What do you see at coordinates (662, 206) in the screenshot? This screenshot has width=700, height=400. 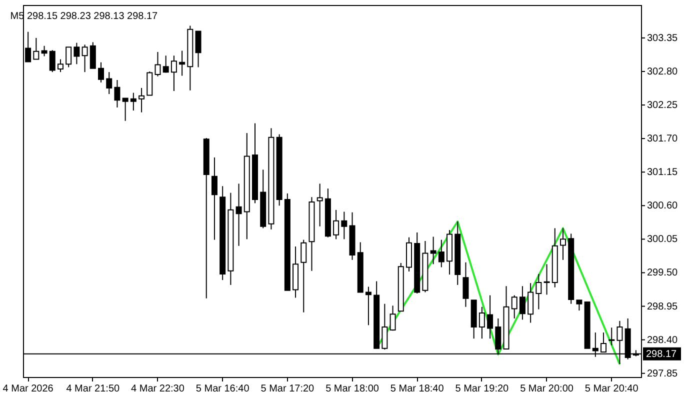 I see `y-tick-label: 300.60` at bounding box center [662, 206].